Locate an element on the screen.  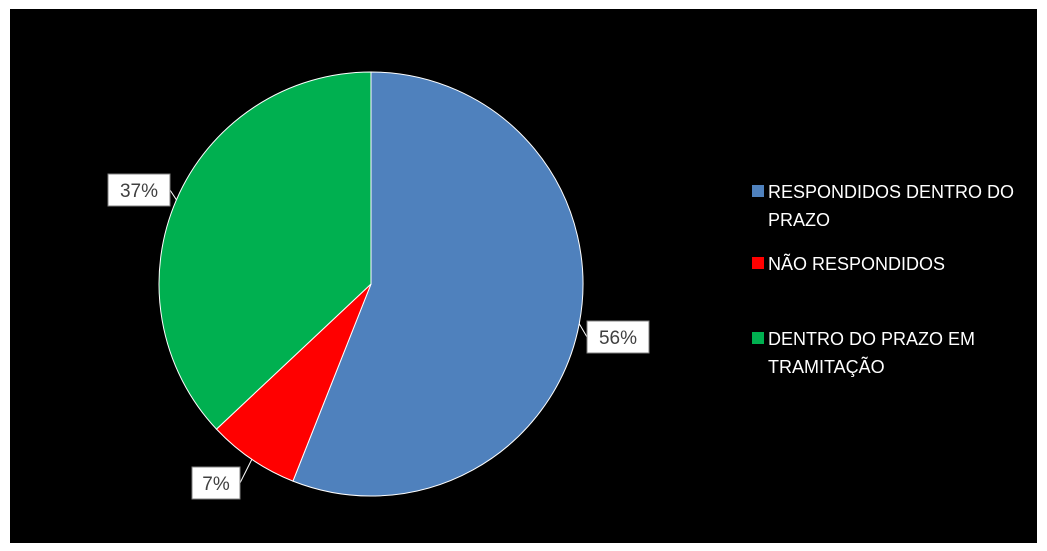
data-label: 7% is located at coordinates (216, 484).